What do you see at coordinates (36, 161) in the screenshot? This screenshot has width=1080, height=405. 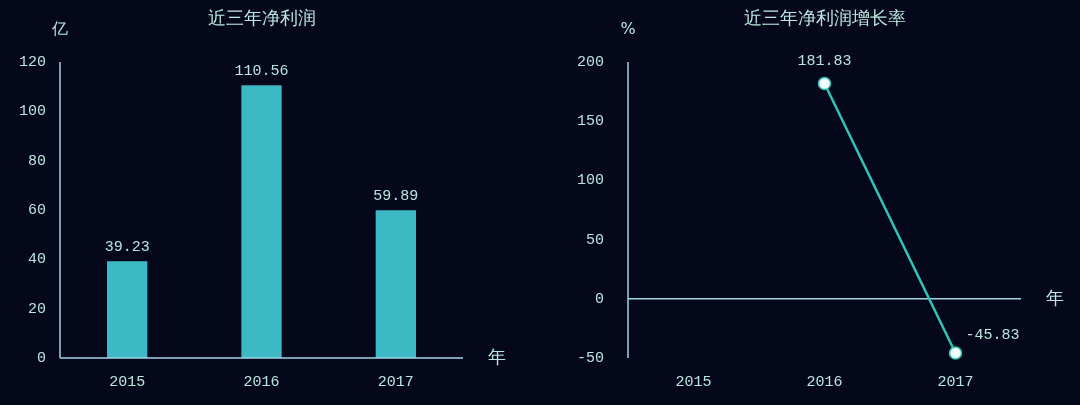 I see `y-tick-label: 80` at bounding box center [36, 161].